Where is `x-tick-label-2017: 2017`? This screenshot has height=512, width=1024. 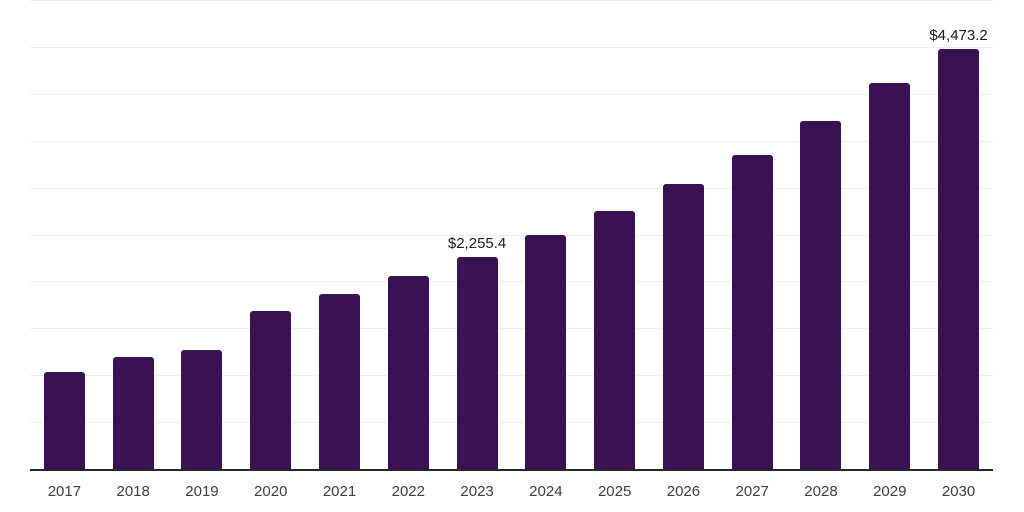
x-tick-label-2017: 2017 is located at coordinates (64, 491).